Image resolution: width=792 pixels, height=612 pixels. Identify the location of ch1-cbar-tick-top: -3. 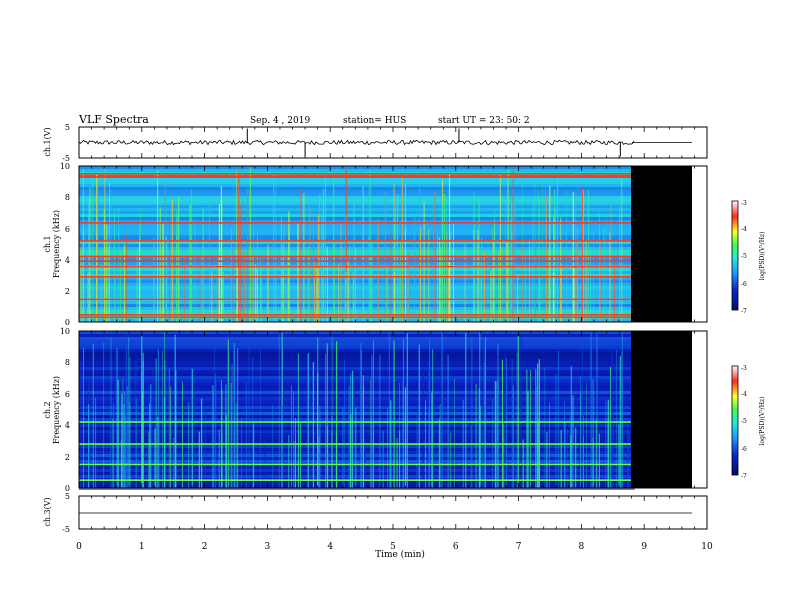
(744, 203).